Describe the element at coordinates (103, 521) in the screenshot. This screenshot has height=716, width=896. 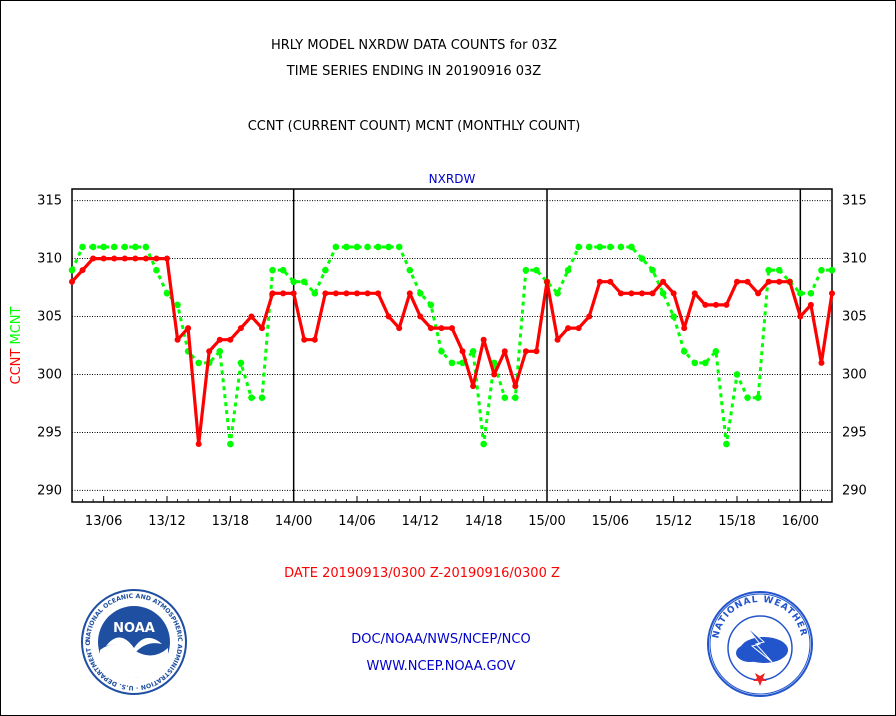
I see `x-tick-label: 13/06` at that location.